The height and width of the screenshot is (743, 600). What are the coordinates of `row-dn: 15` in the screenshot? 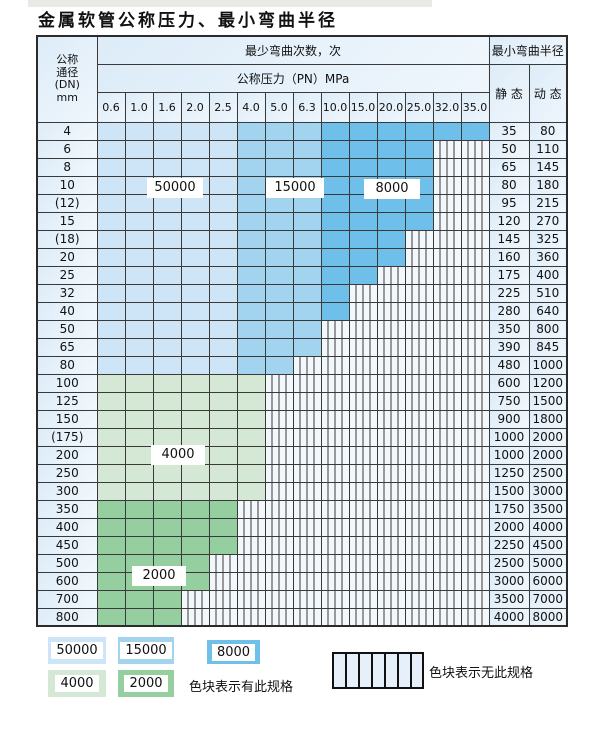 It's located at (67, 221).